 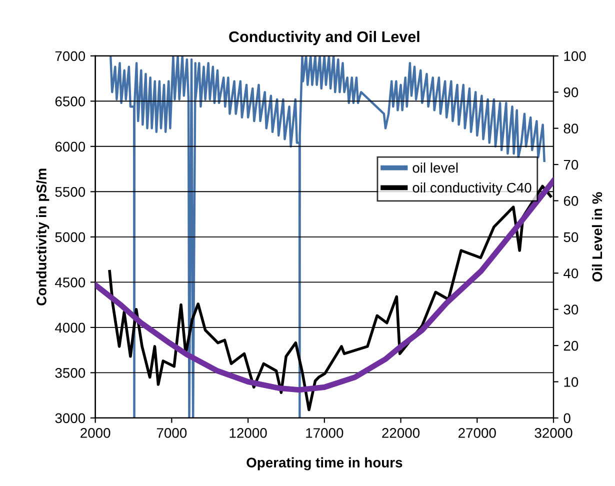 I want to click on x-tick-label: 12000, so click(x=248, y=433).